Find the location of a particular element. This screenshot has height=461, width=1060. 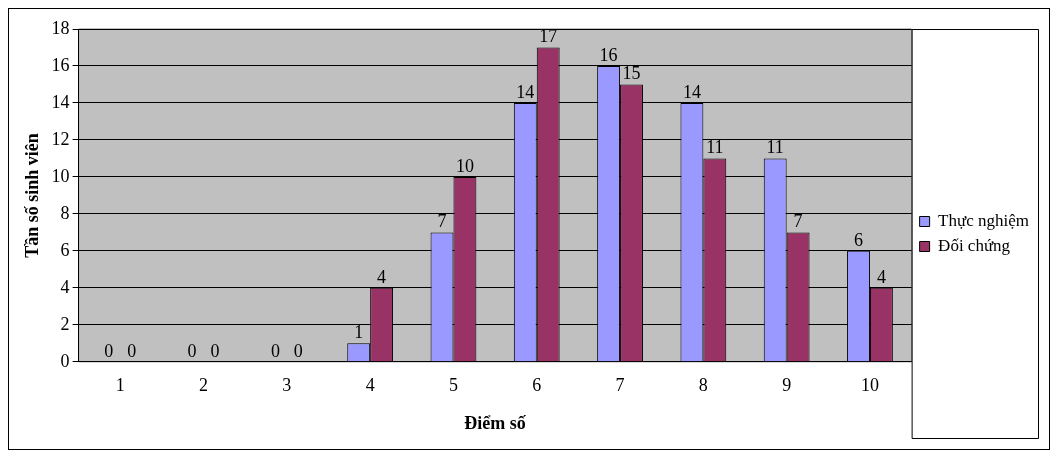

y-tick-label: 2 is located at coordinates (65, 323).